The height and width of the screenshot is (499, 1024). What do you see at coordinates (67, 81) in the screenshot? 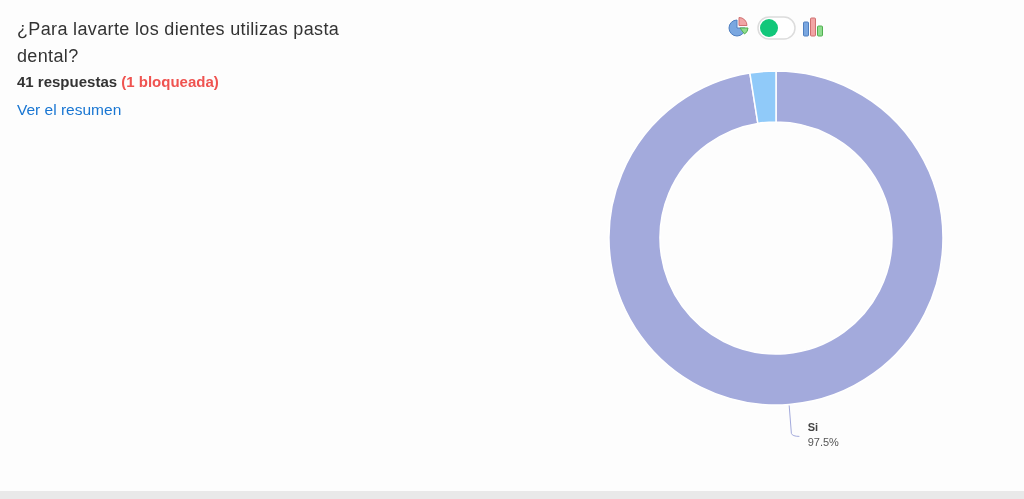
I see `text: 41 respuestas` at bounding box center [67, 81].